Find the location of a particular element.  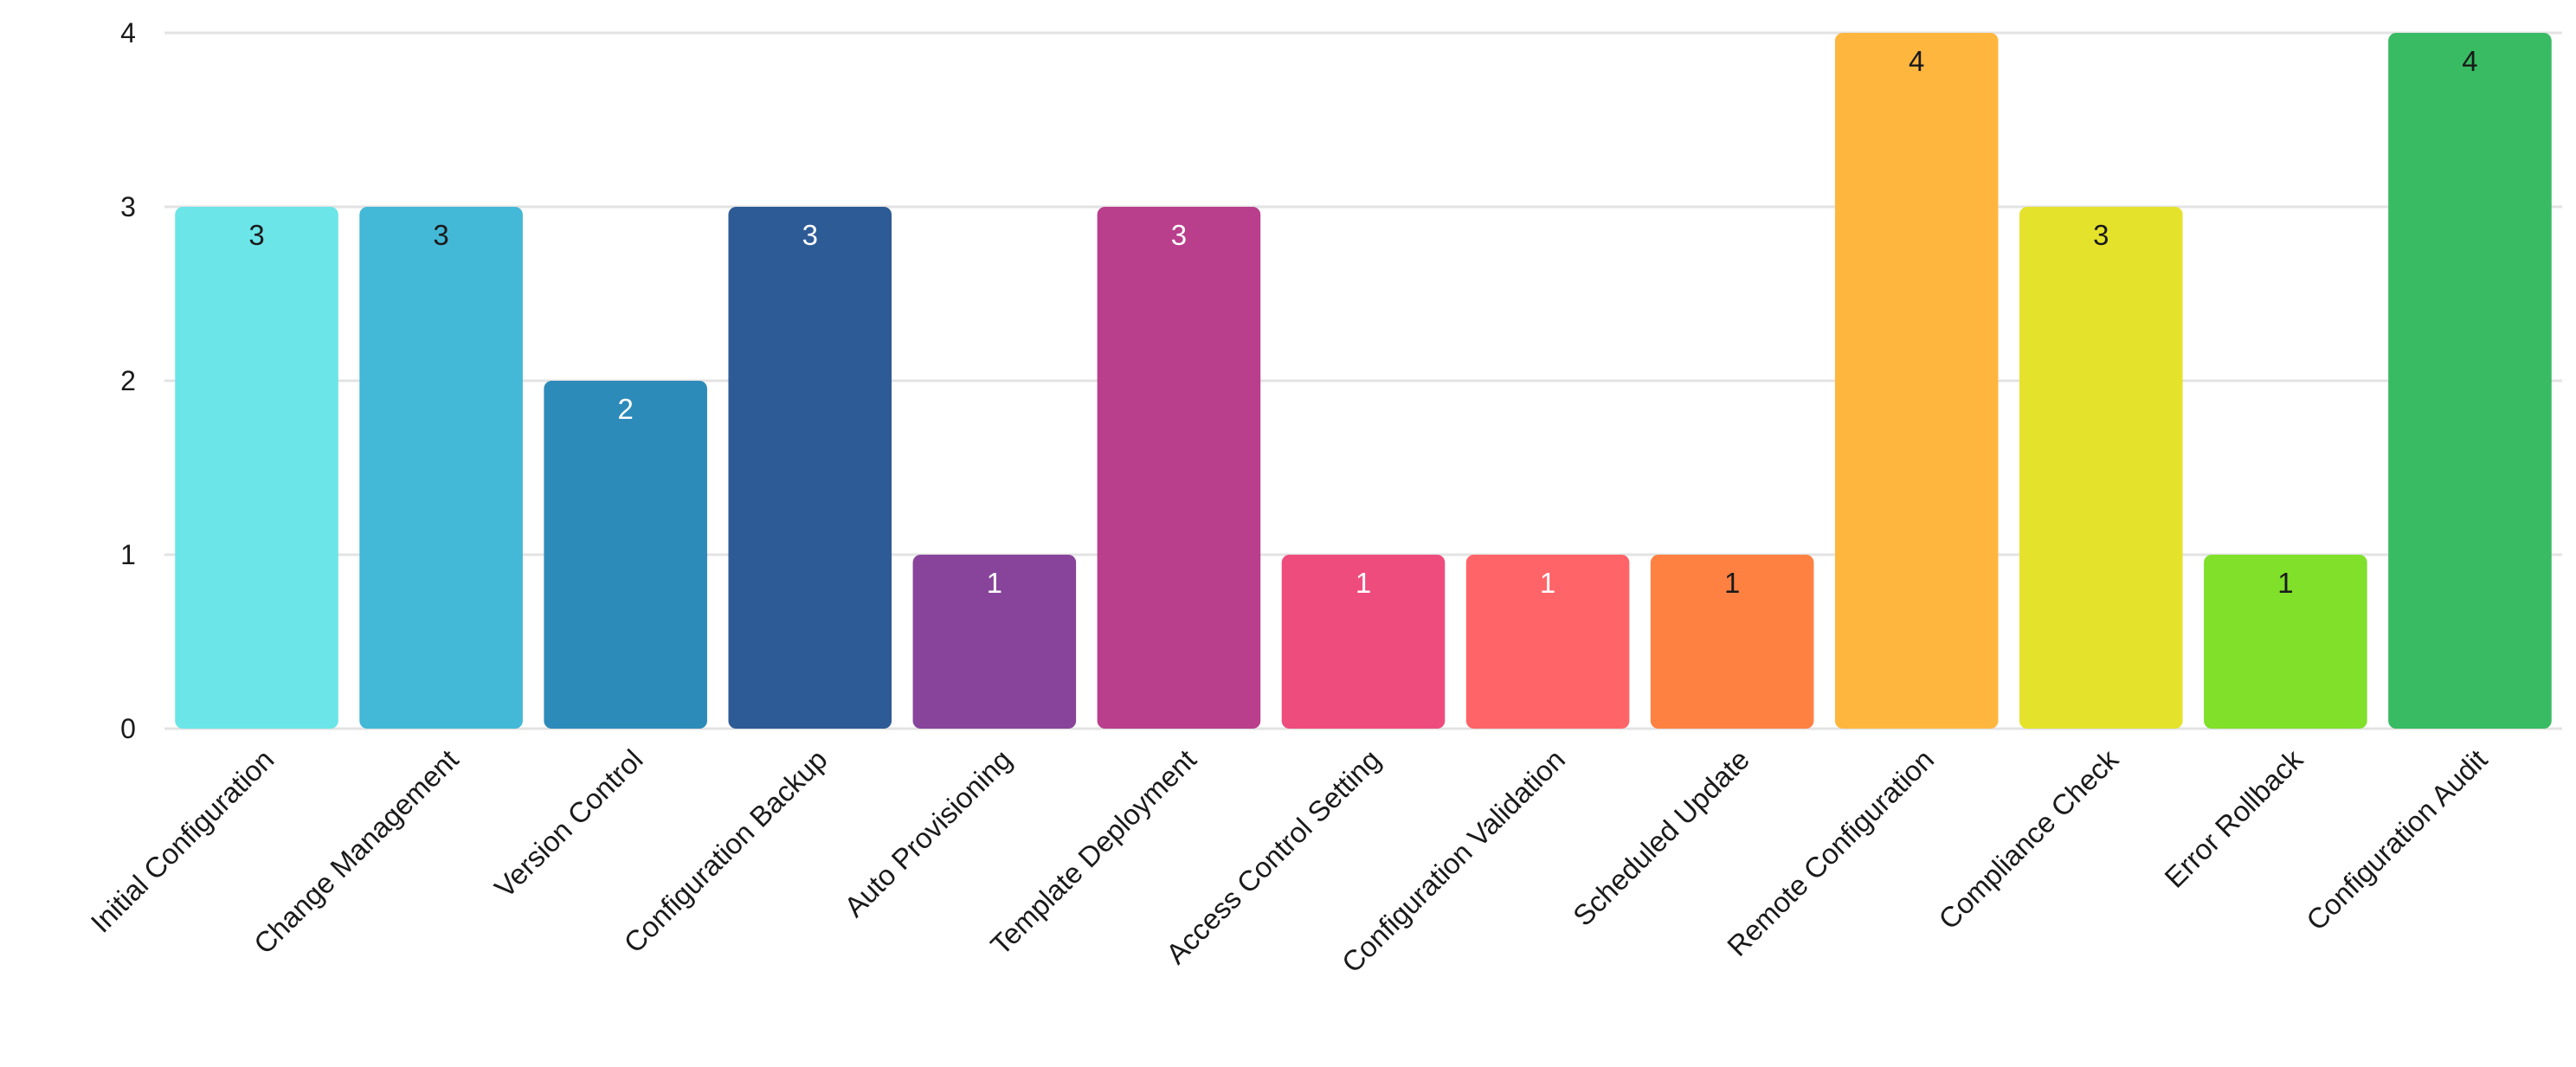

y-tick-label: 2 is located at coordinates (128, 380).